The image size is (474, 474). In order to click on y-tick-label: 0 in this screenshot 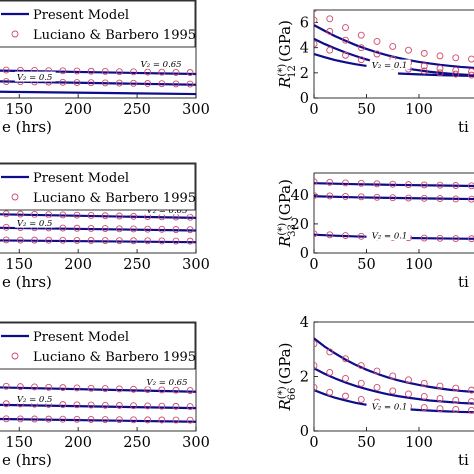, I will do `click(304, 99)`.